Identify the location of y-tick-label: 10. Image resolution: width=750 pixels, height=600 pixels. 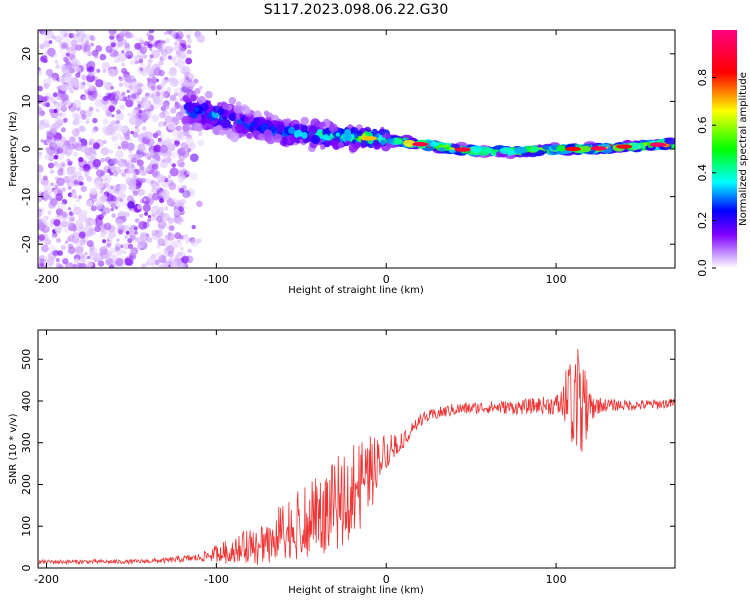
(26, 101).